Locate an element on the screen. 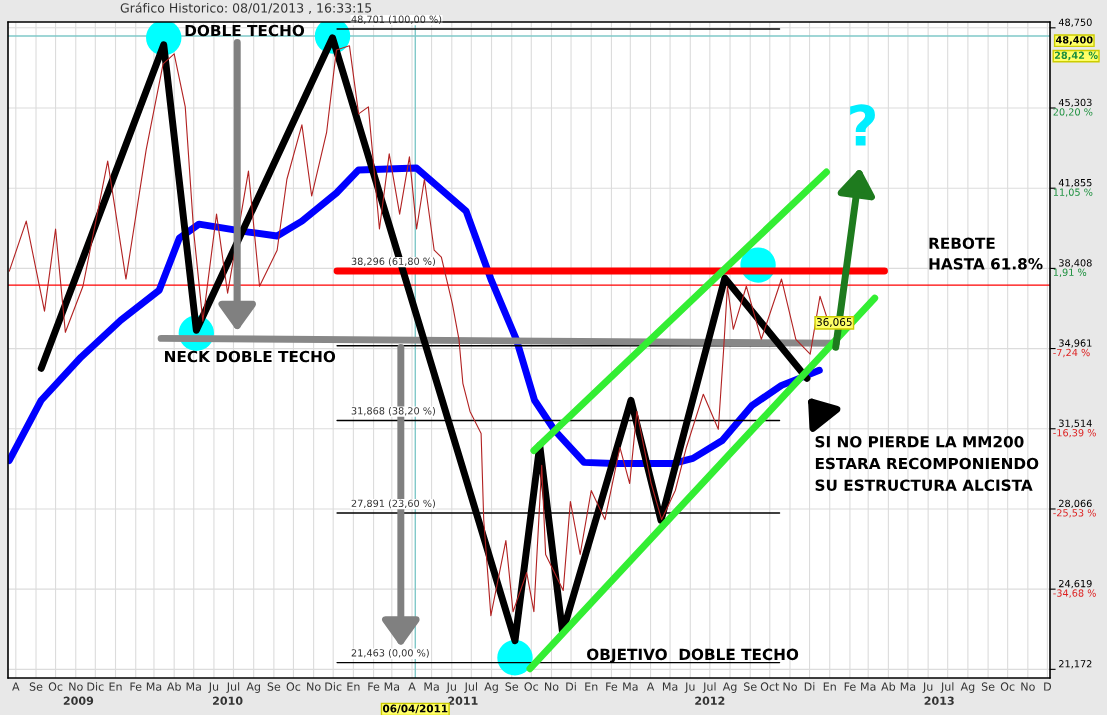  y-tick-label: 38,408 is located at coordinates (1075, 263).